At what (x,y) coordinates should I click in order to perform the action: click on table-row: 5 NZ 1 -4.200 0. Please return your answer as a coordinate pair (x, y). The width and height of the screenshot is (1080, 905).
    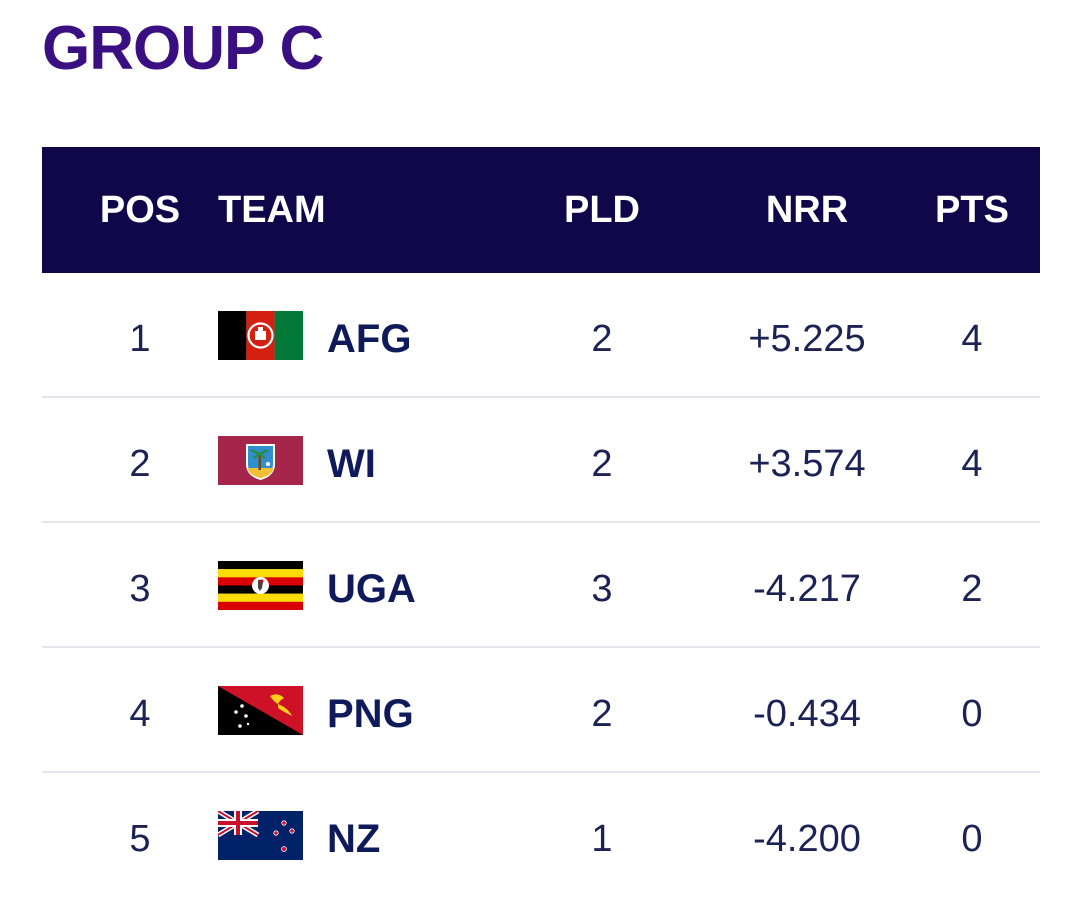
    Looking at the image, I should click on (541, 835).